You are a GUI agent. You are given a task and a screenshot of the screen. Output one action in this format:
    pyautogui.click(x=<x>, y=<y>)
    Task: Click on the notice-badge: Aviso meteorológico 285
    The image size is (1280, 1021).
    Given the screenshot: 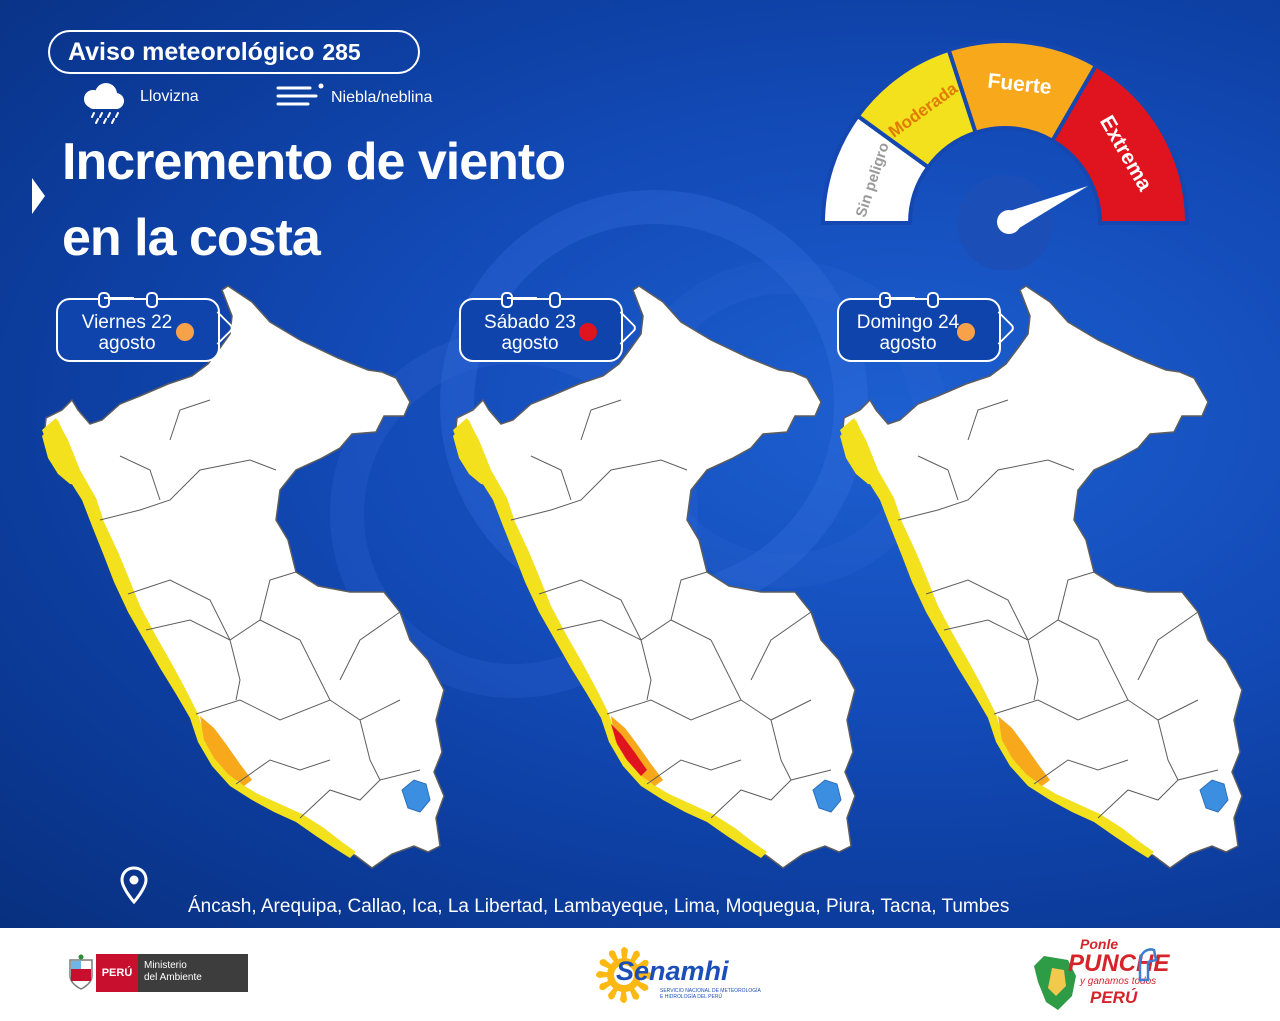 What is the action you would take?
    pyautogui.click(x=234, y=52)
    